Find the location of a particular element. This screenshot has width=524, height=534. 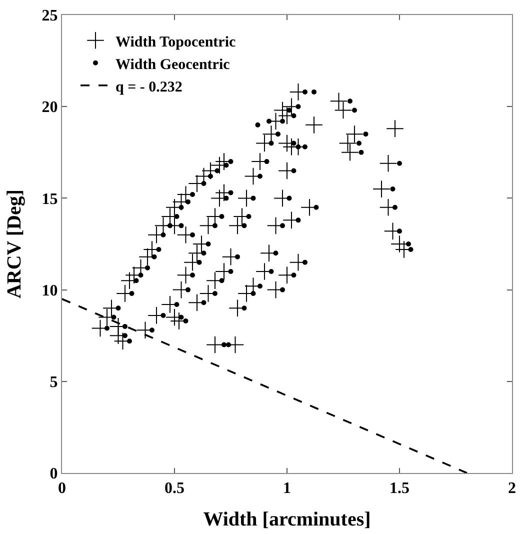

y-tick-label: 25 is located at coordinates (50, 16).